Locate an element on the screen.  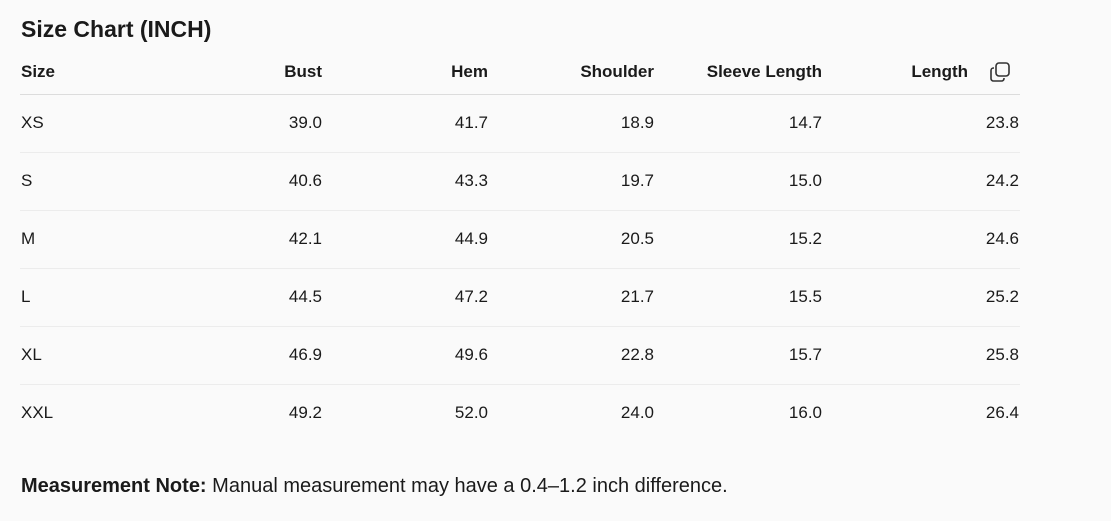
size-label: XXL is located at coordinates (37, 412).